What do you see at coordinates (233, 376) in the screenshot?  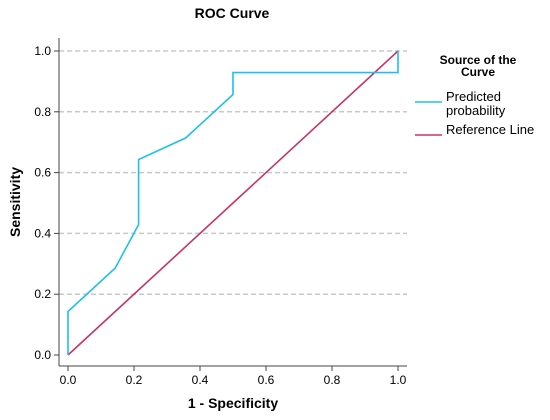 I see `x-axis-ticks: 0.0 0.2 0.4 0.6 0.8 1.0` at bounding box center [233, 376].